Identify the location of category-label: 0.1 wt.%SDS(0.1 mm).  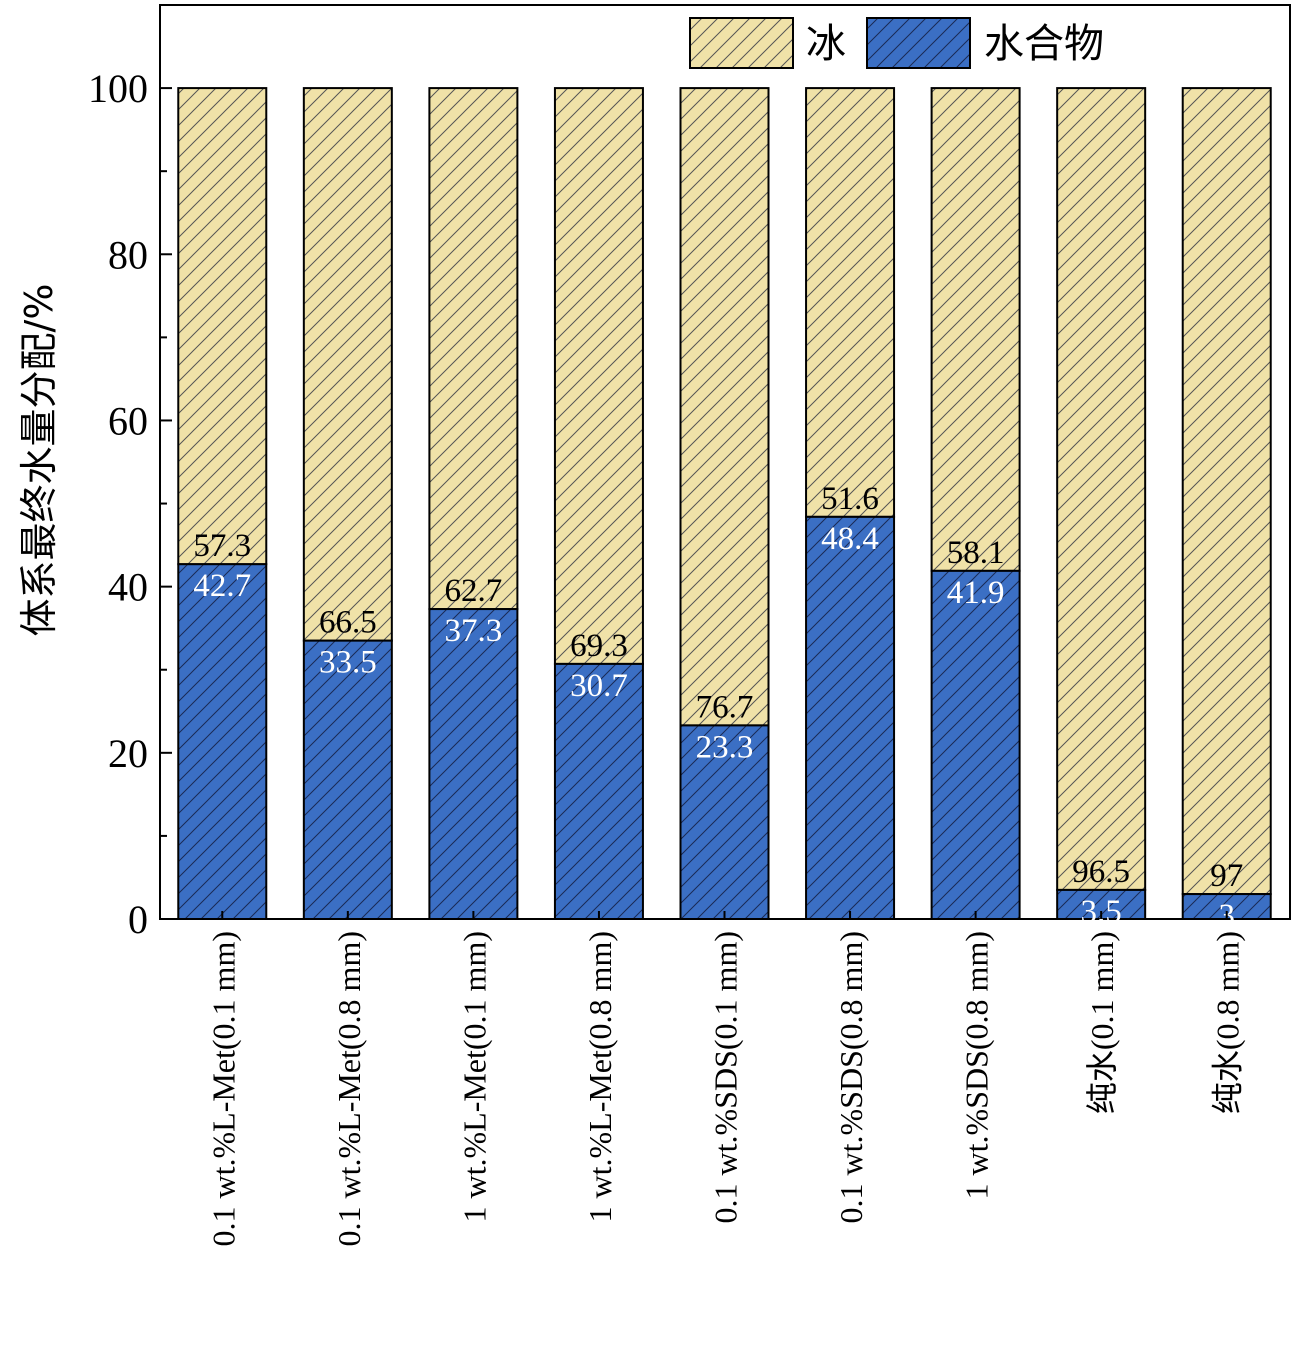
(726, 1077).